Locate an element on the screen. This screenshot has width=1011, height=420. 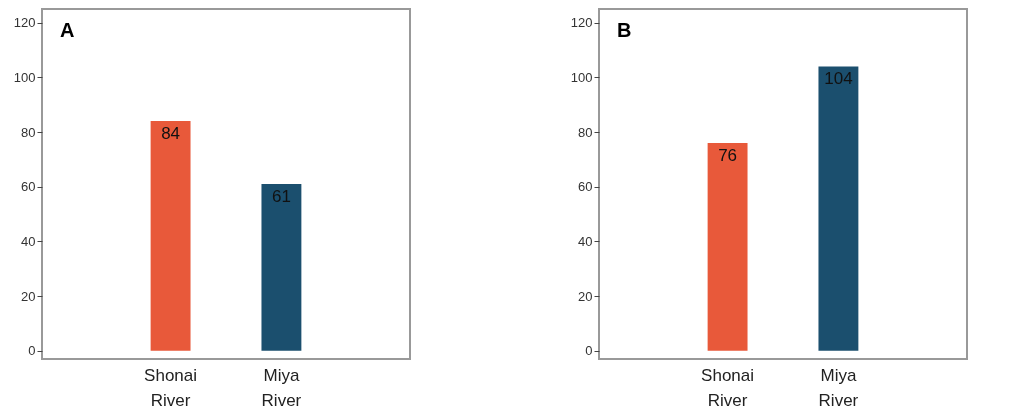
text: B is located at coordinates (624, 30).